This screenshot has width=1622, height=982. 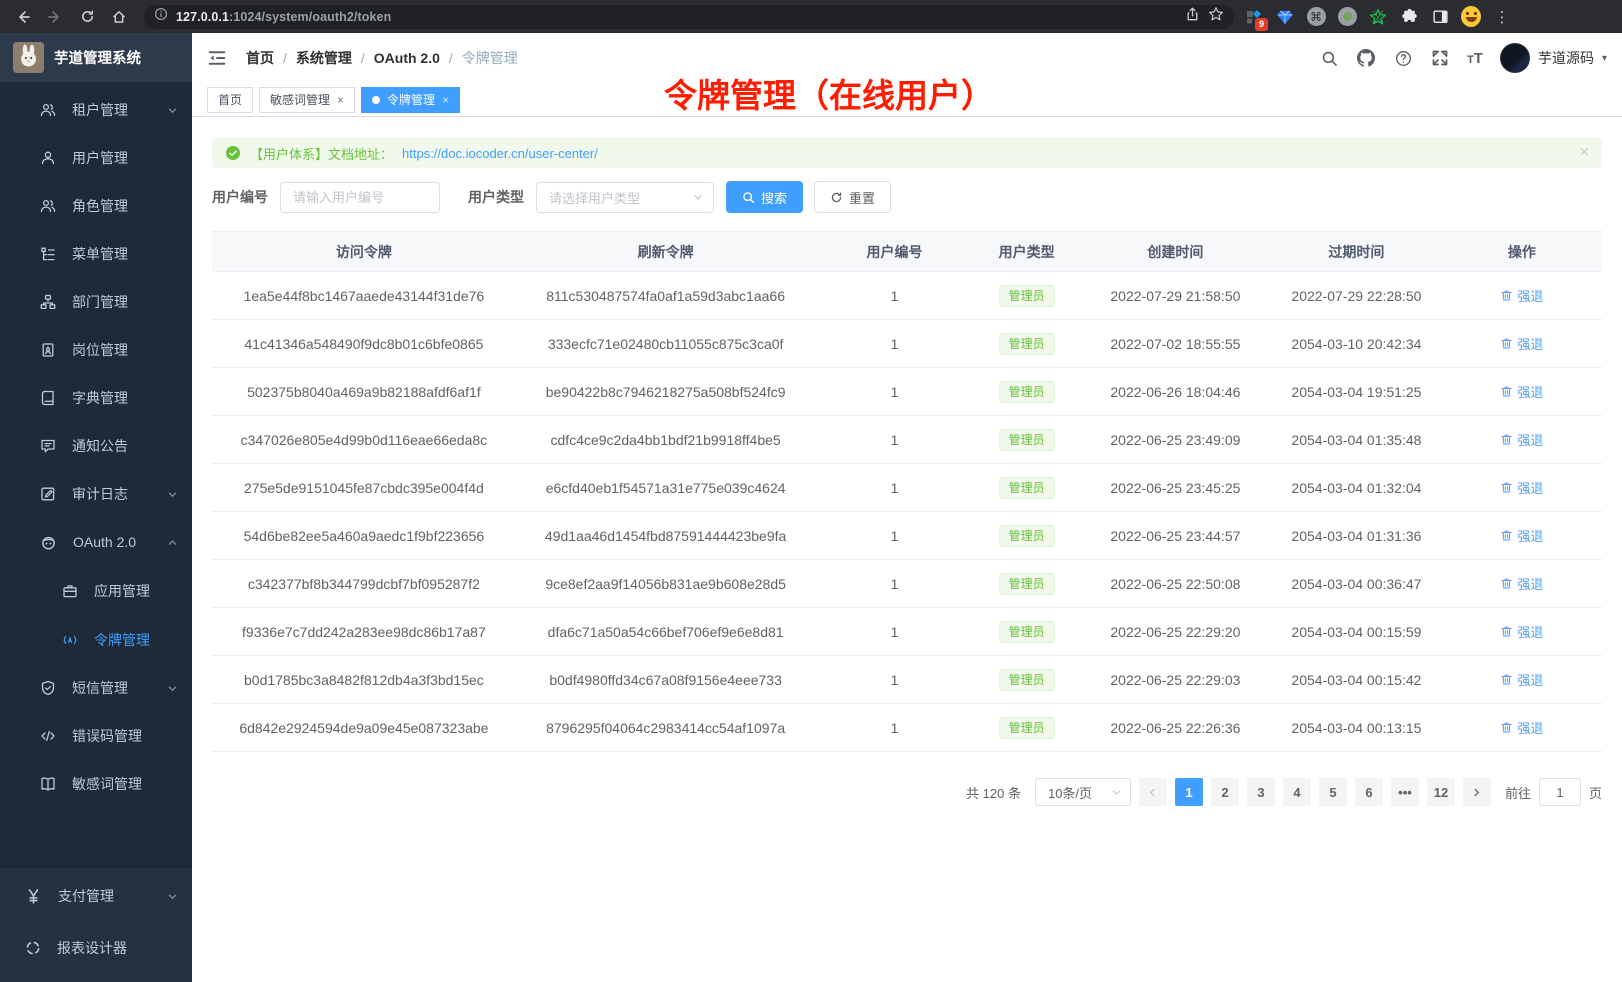 What do you see at coordinates (1368, 792) in the screenshot?
I see `page-button-6: 6` at bounding box center [1368, 792].